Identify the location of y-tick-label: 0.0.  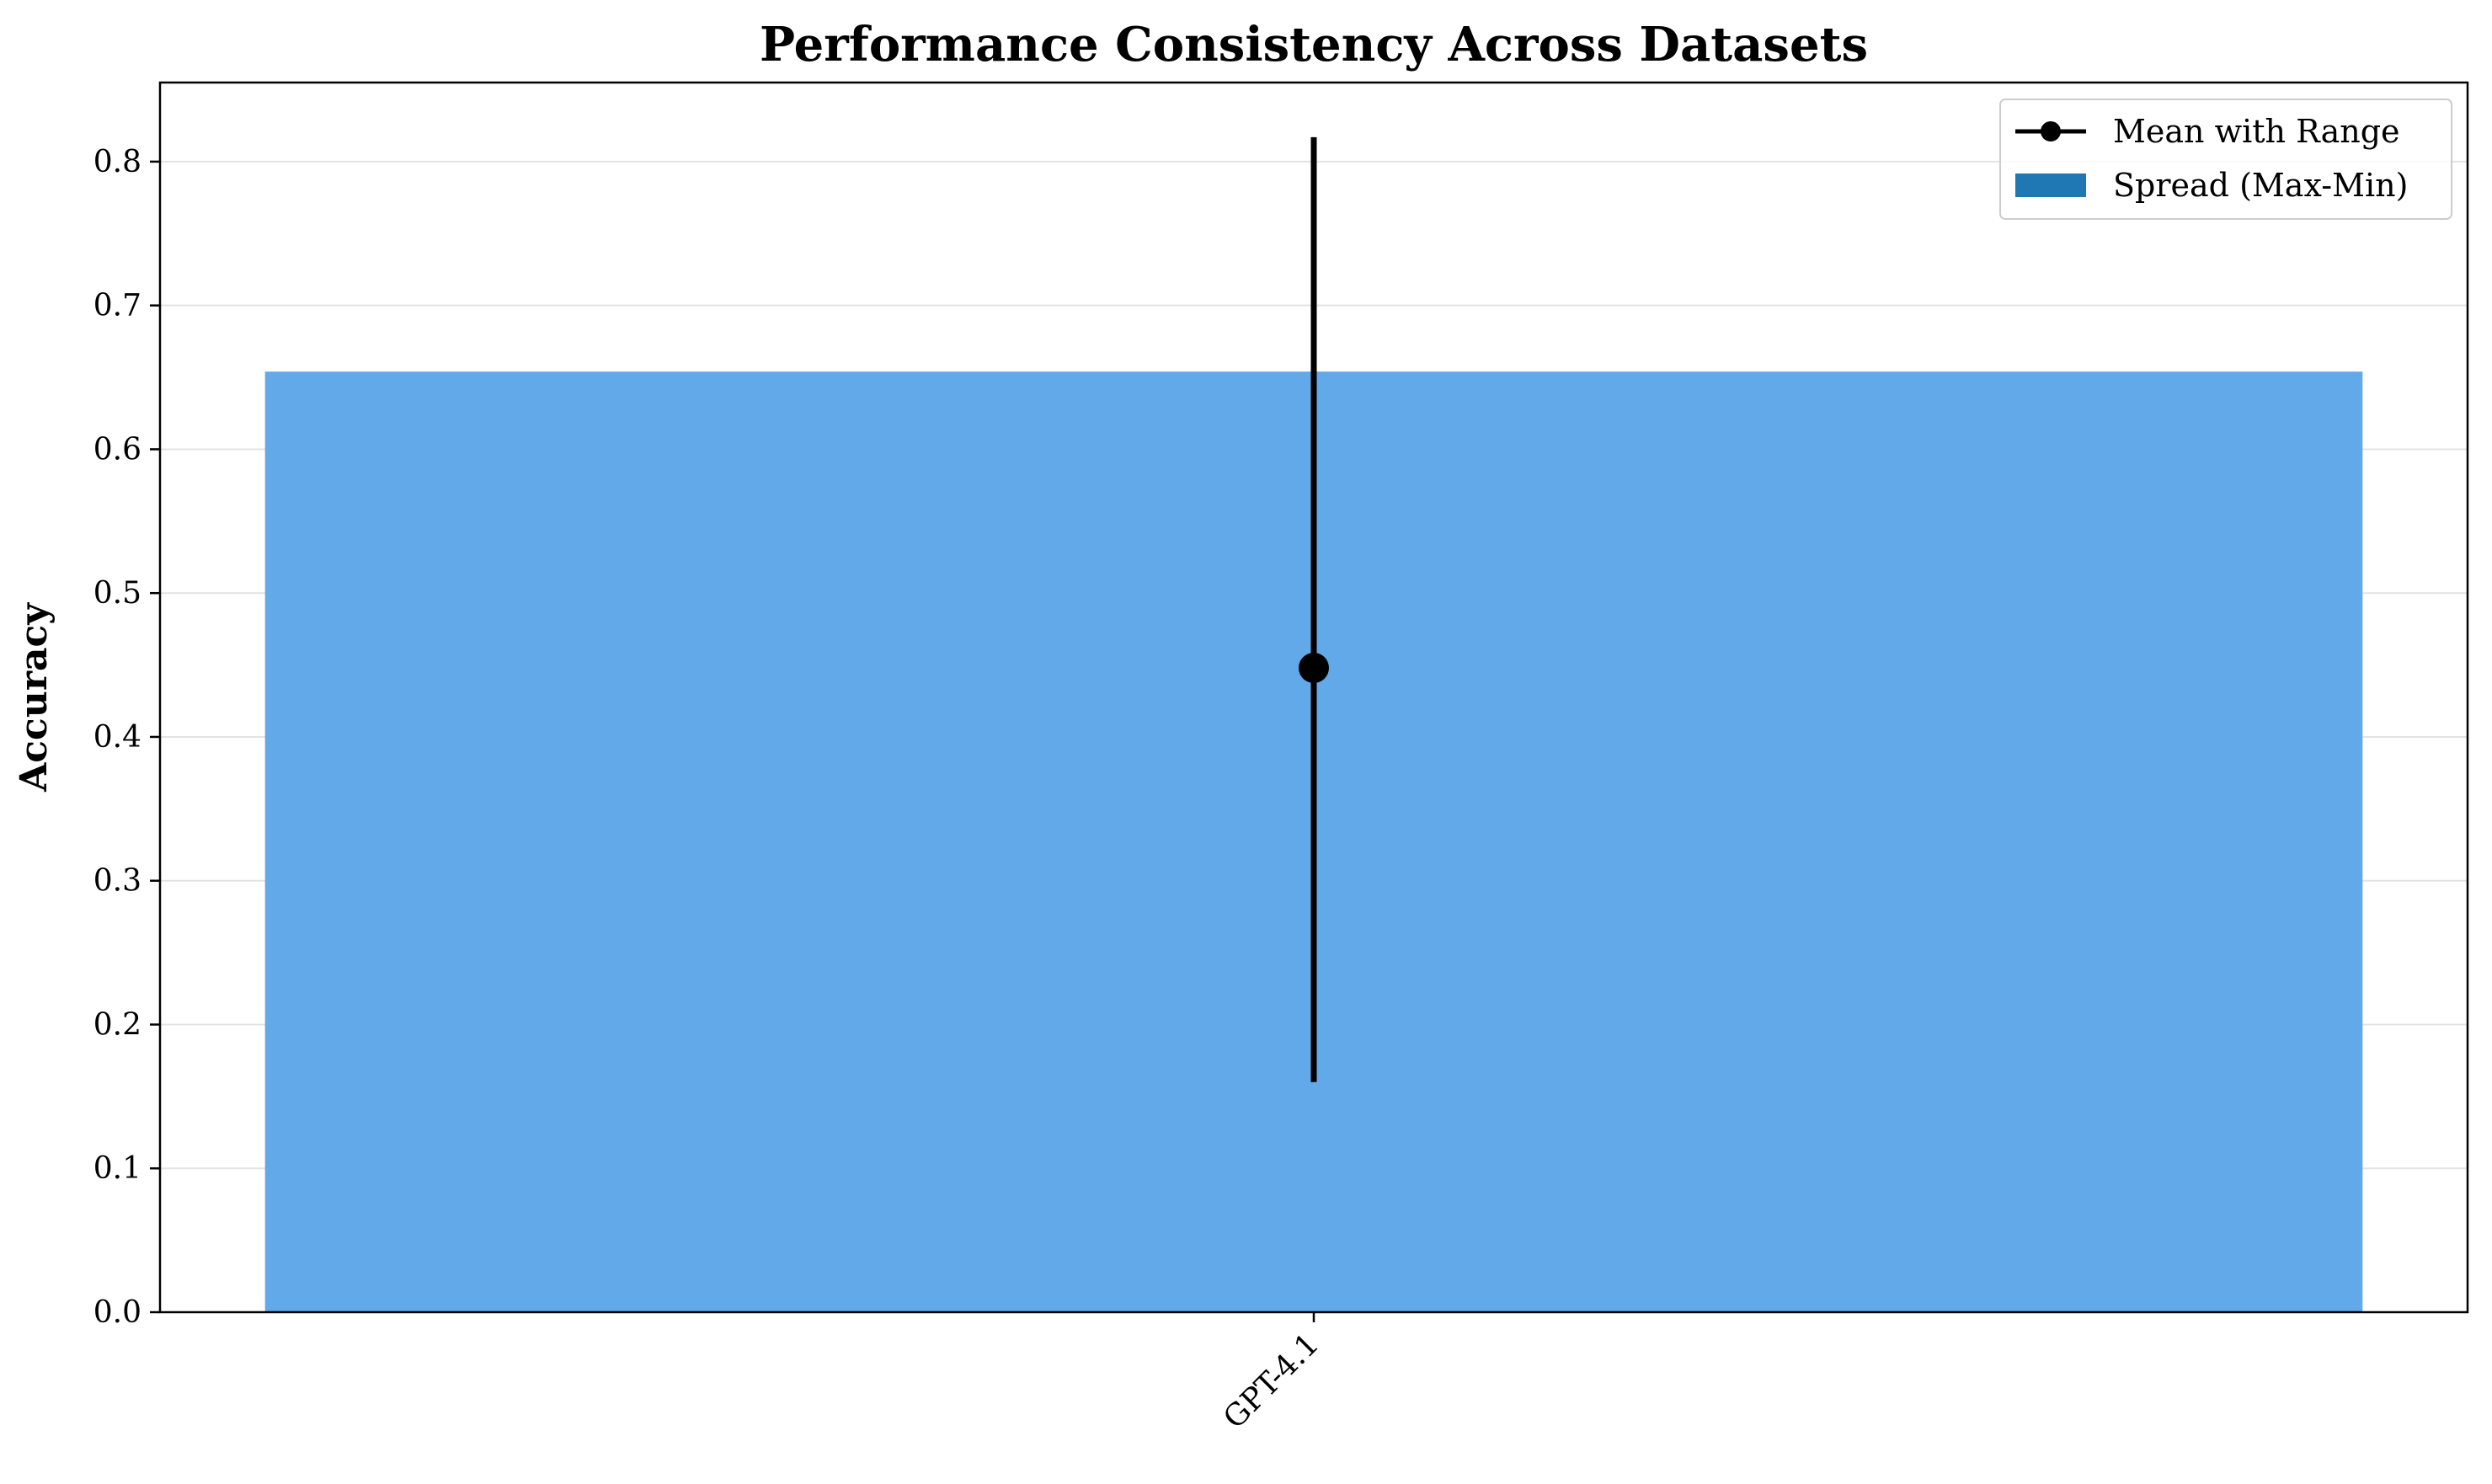
(117, 1313).